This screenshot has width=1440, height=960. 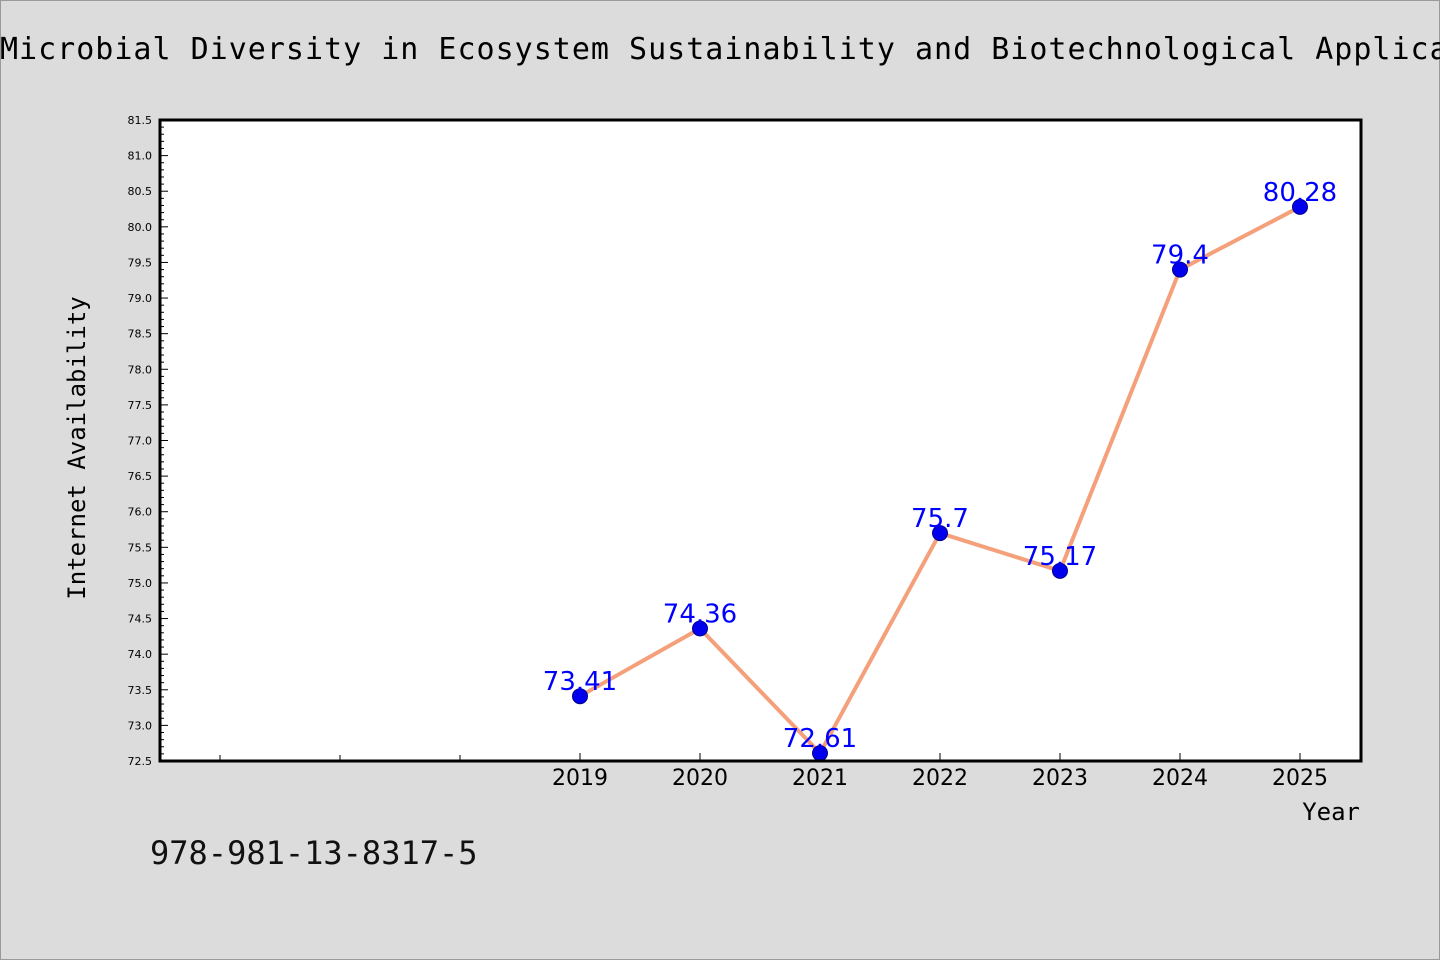 I want to click on y-tick-label: 80.0, so click(x=140, y=227).